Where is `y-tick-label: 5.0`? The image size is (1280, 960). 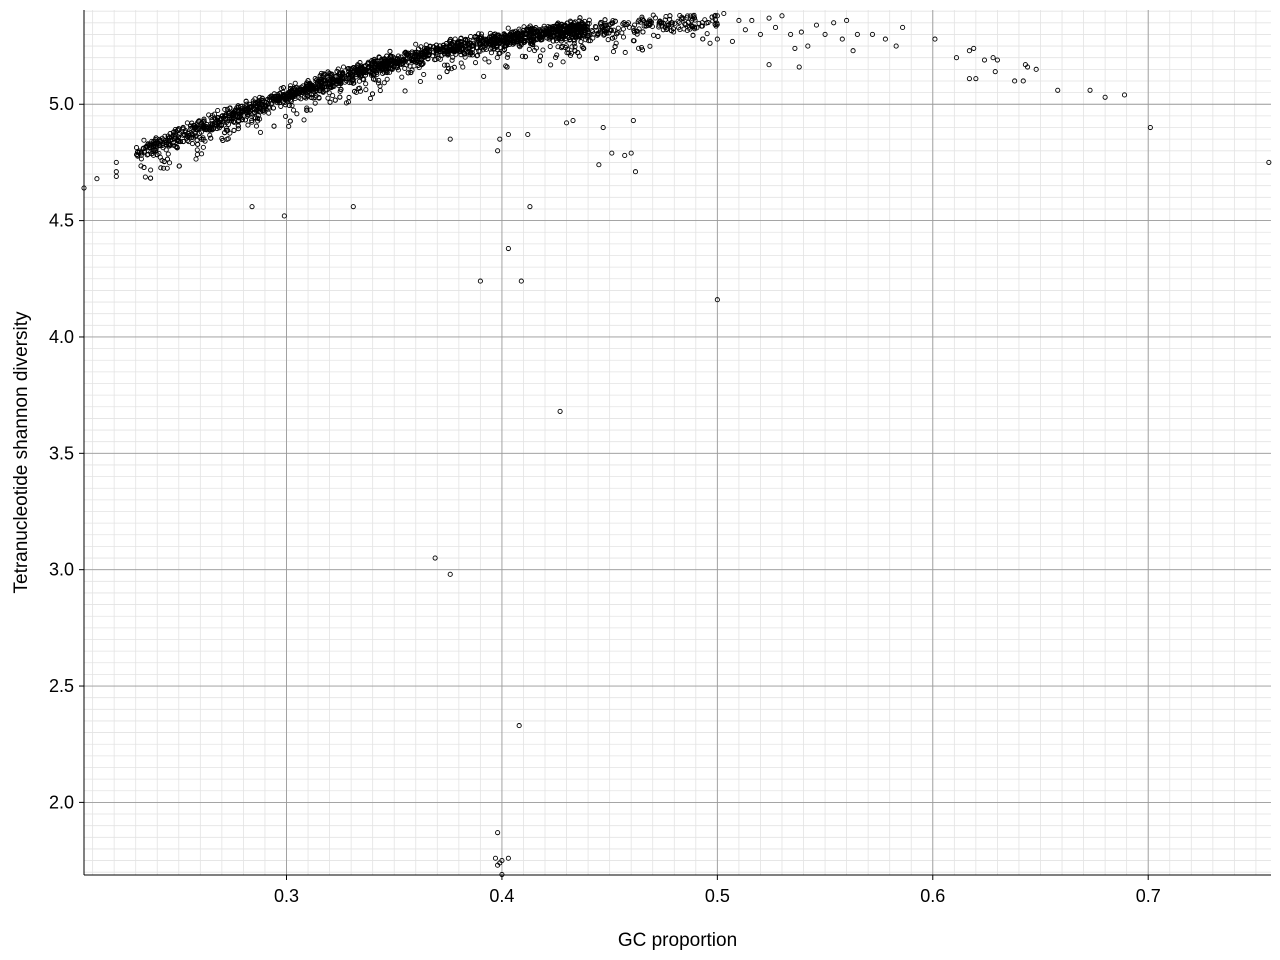
y-tick-label: 5.0 is located at coordinates (61, 104).